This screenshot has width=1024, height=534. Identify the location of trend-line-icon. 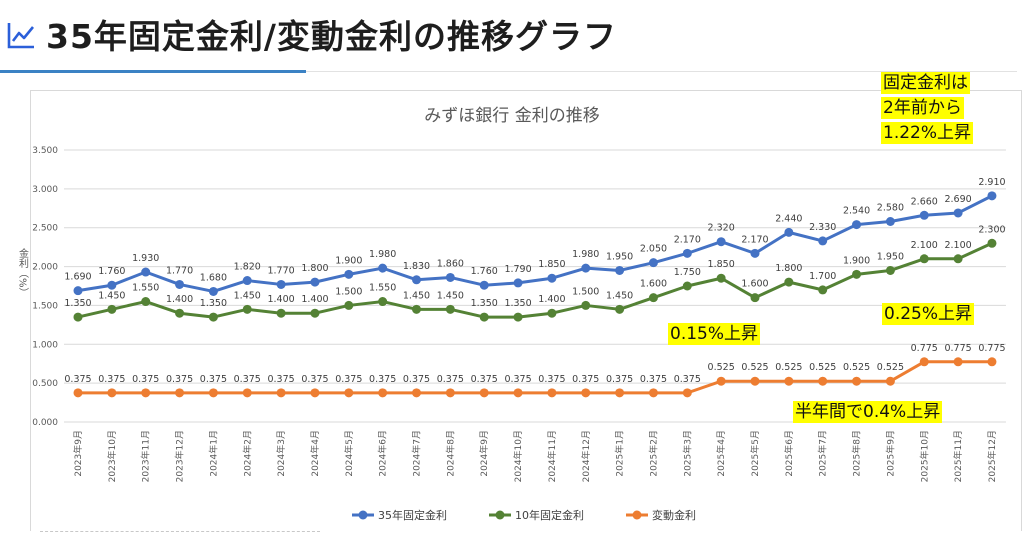
(21, 36).